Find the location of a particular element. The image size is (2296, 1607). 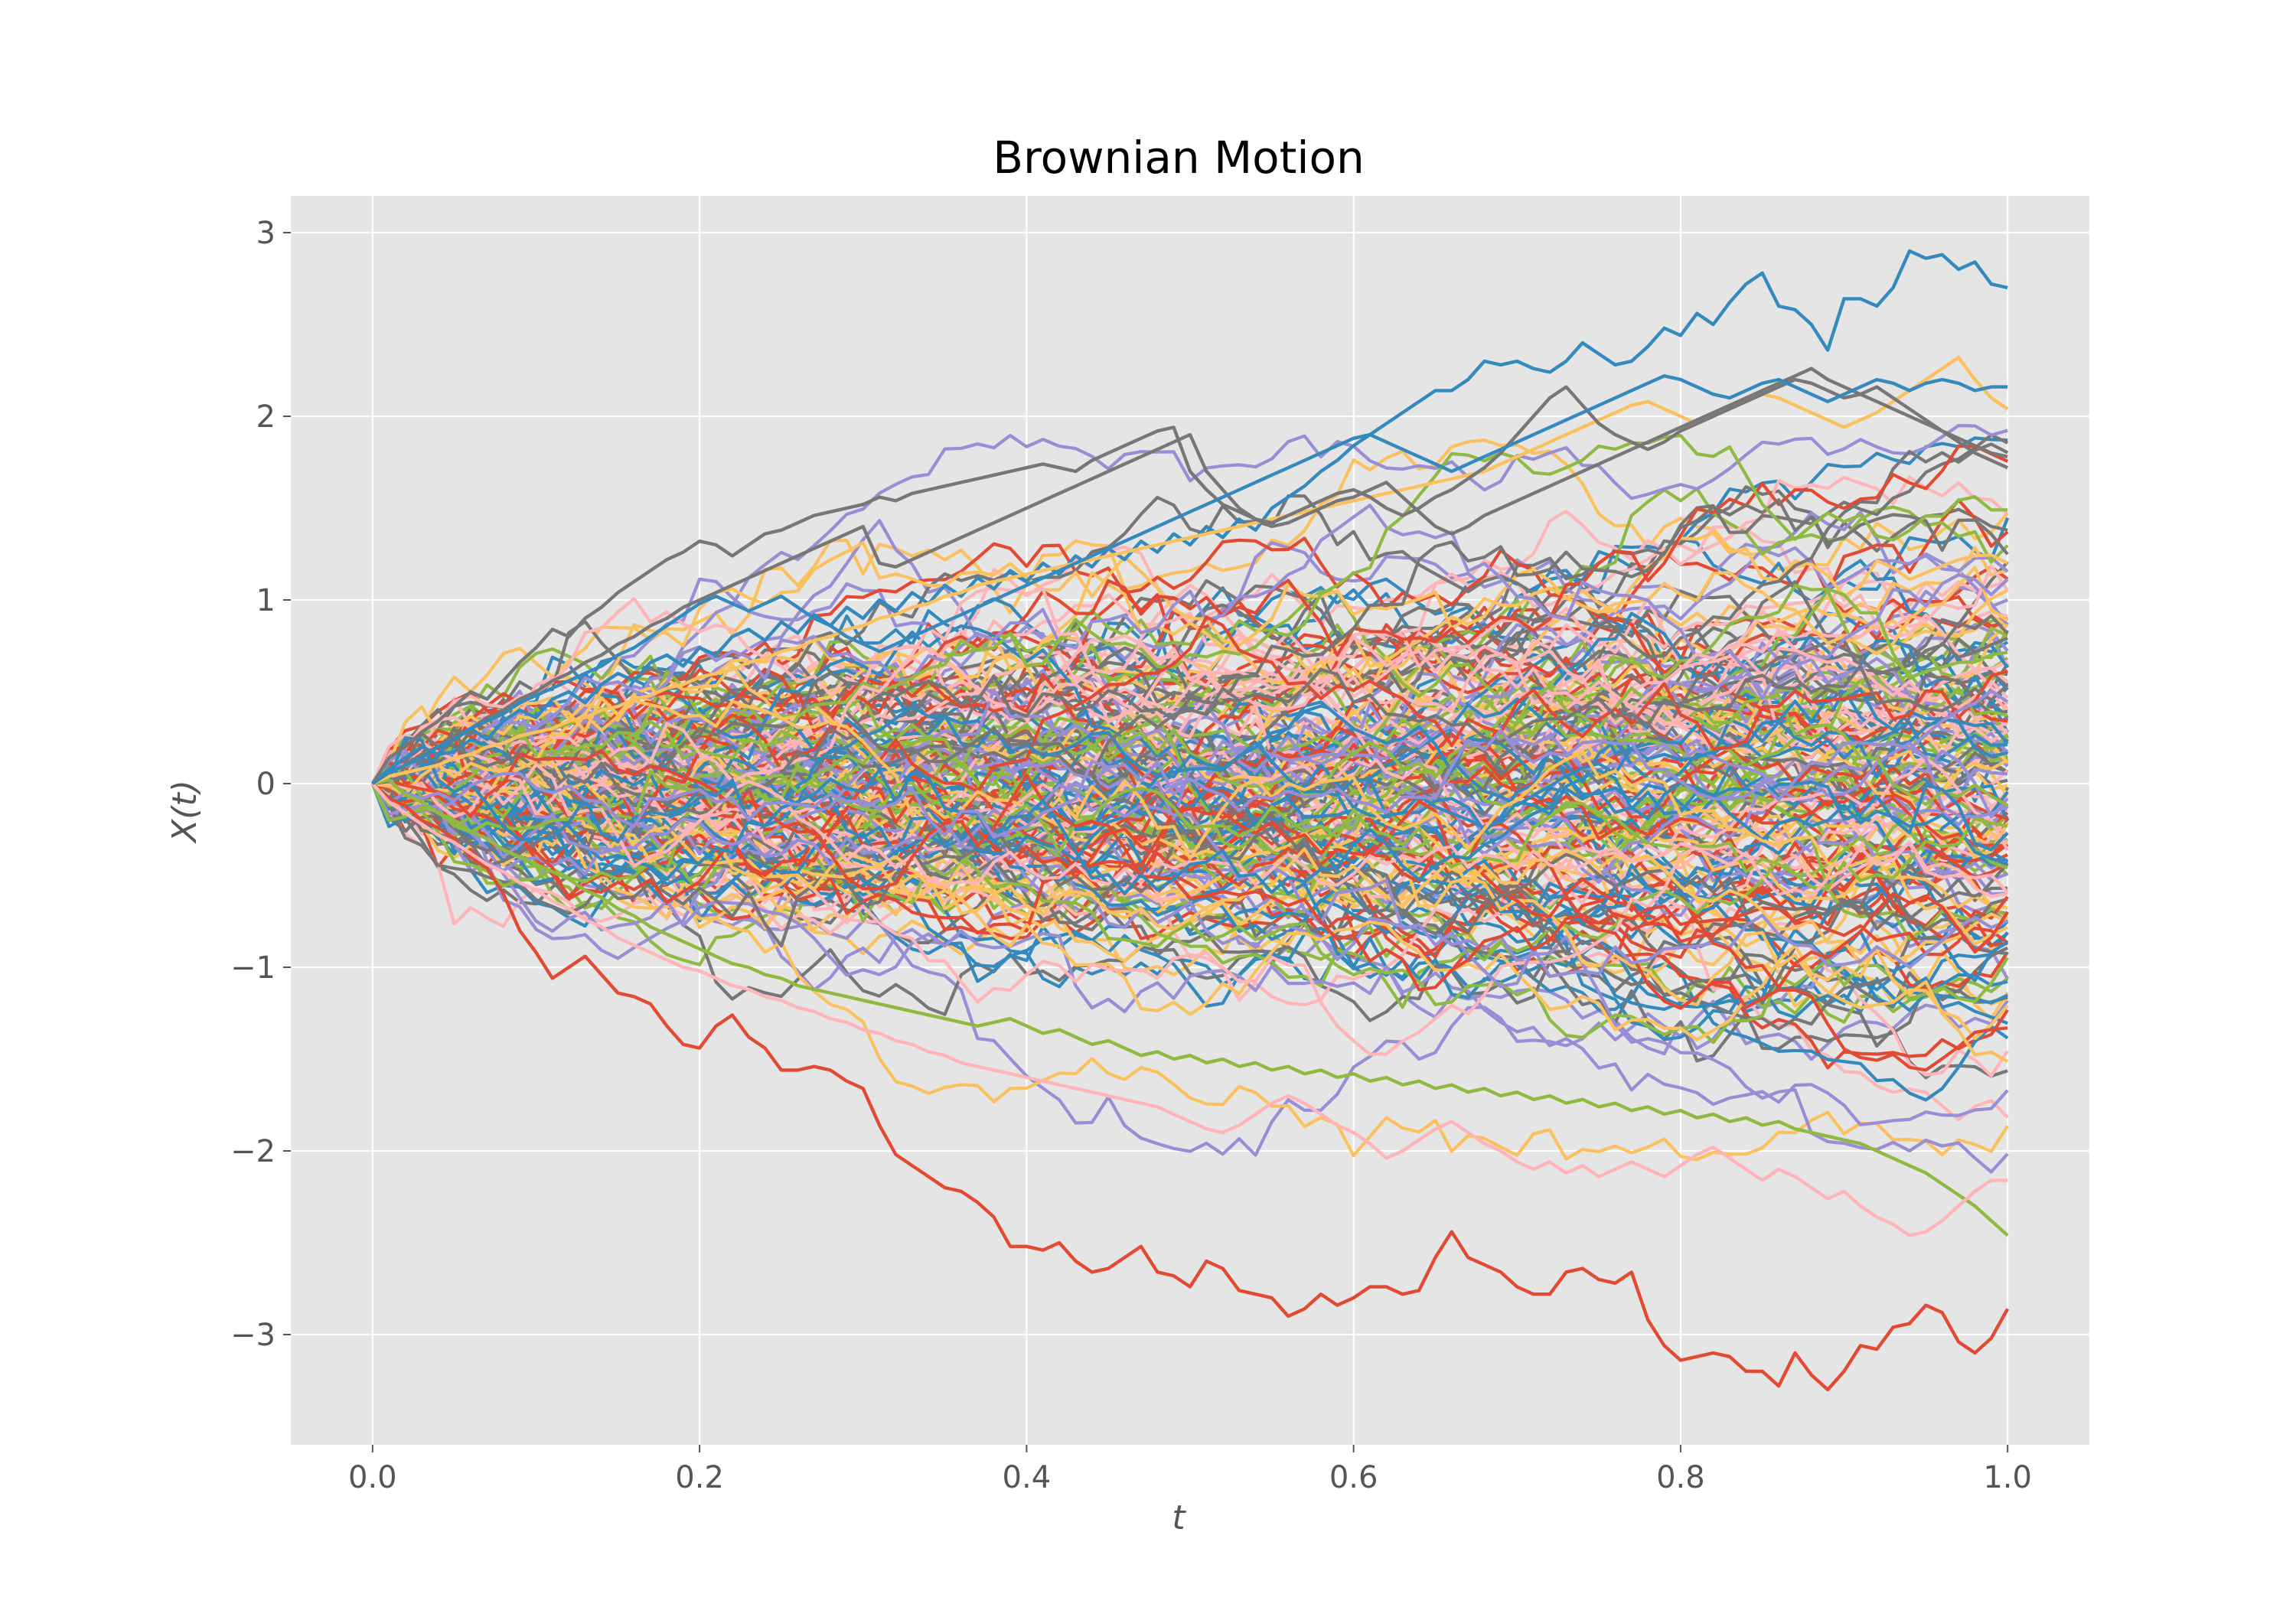

y-tick-label: −1 is located at coordinates (253, 968).